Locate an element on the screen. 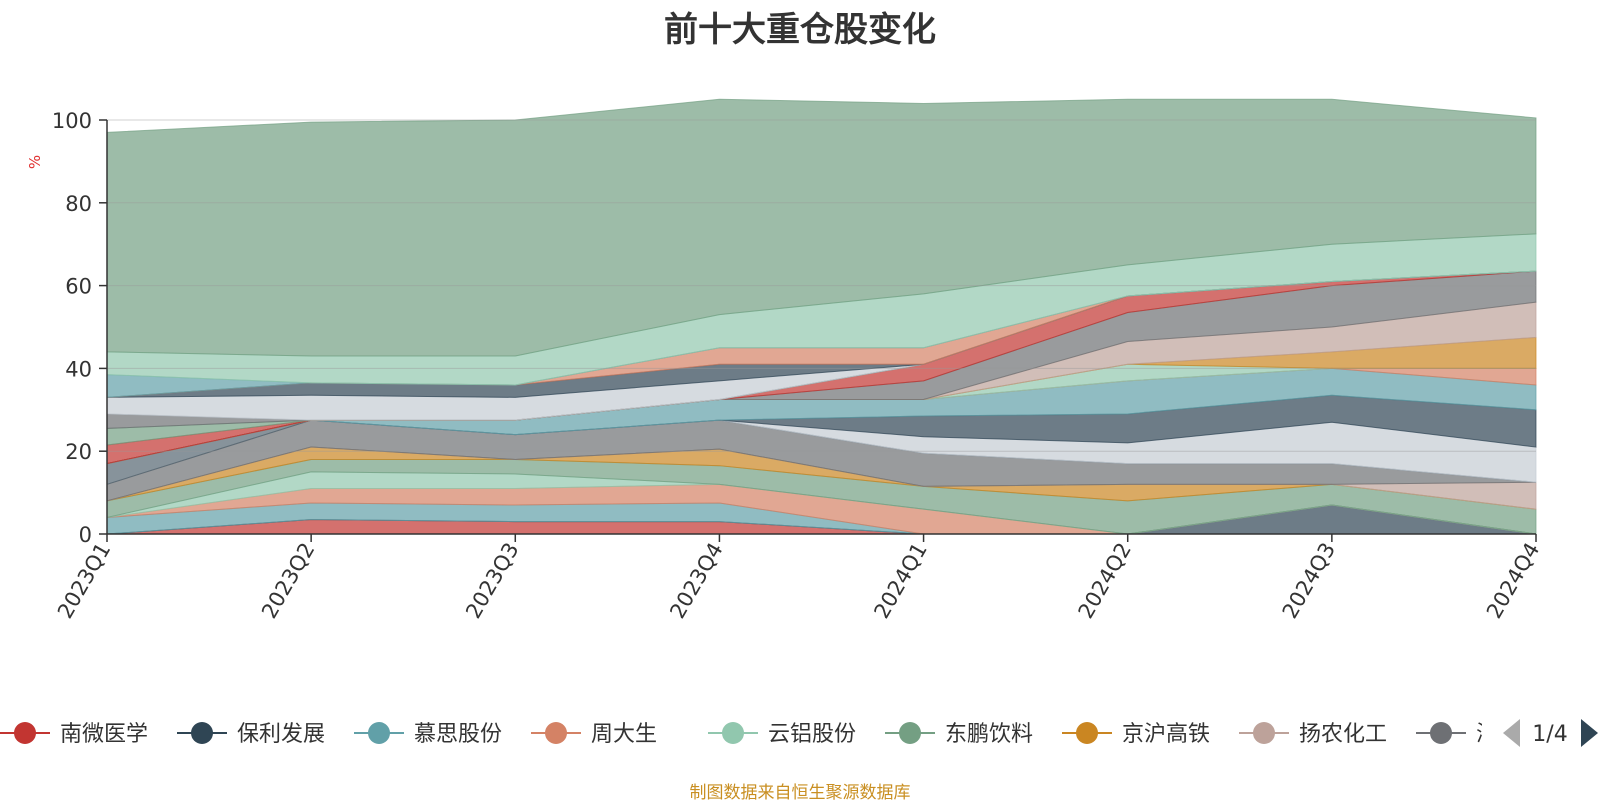 This screenshot has height=803, width=1600. legend-label: 保利发展 is located at coordinates (281, 734).